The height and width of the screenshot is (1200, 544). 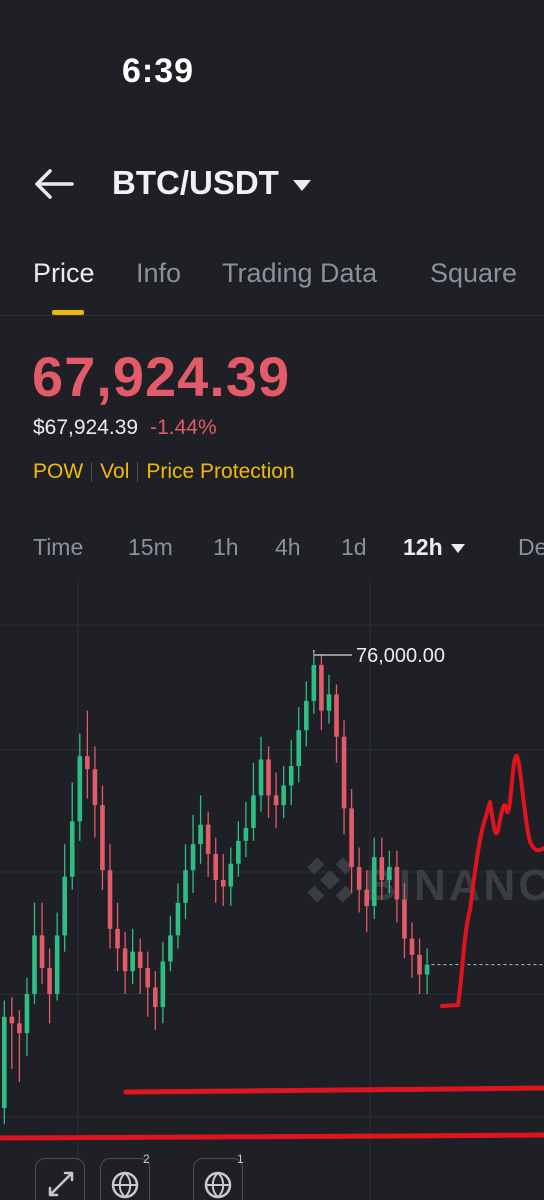 What do you see at coordinates (333, 1090) in the screenshot?
I see `support-line-upper` at bounding box center [333, 1090].